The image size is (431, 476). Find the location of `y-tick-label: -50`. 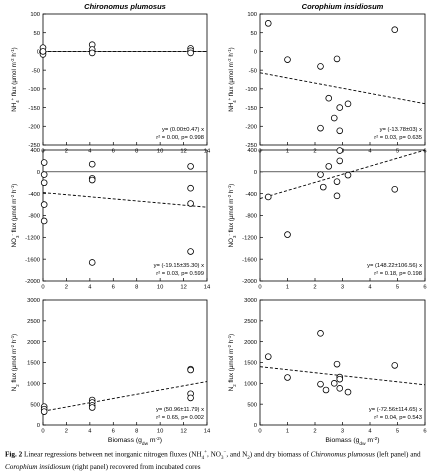

y-tick-label: -50 is located at coordinates (36, 71).